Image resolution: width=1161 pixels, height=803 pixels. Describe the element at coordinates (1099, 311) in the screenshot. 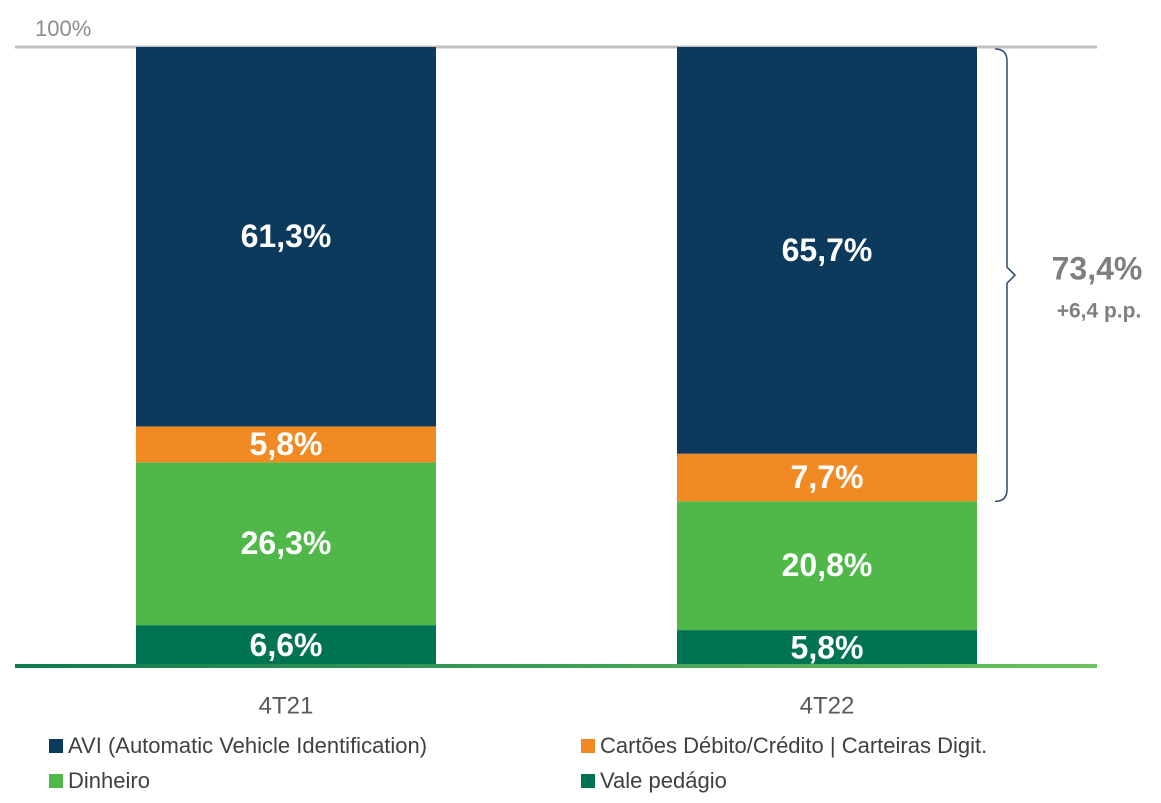

I see `annotation: +6,4 p.p.` at that location.